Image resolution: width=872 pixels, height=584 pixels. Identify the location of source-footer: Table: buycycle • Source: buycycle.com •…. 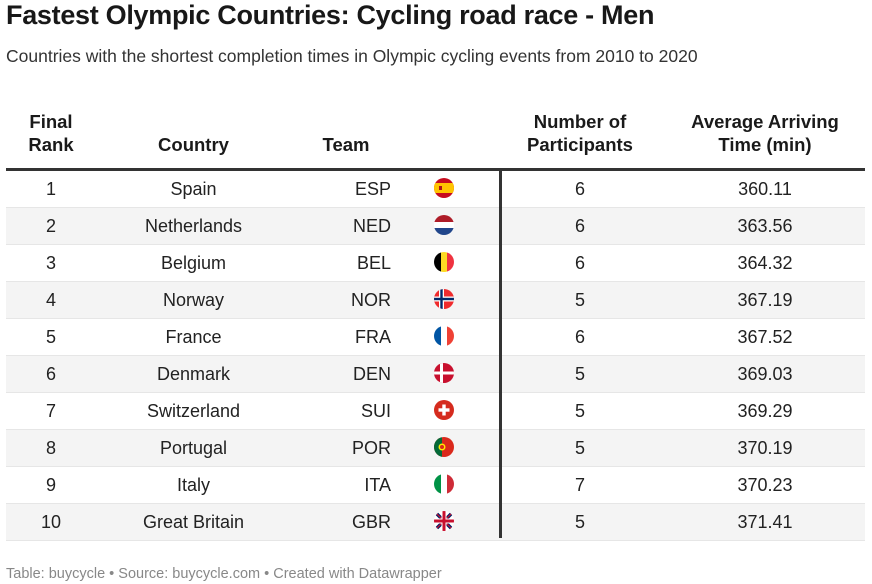
(224, 574).